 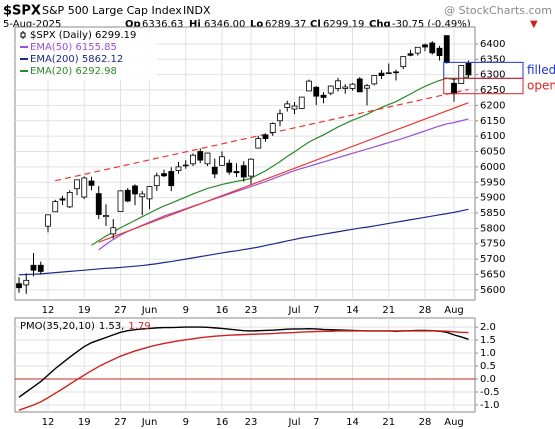 What do you see at coordinates (112, 10) in the screenshot?
I see `index-name: S&P 500 Large Cap Index` at bounding box center [112, 10].